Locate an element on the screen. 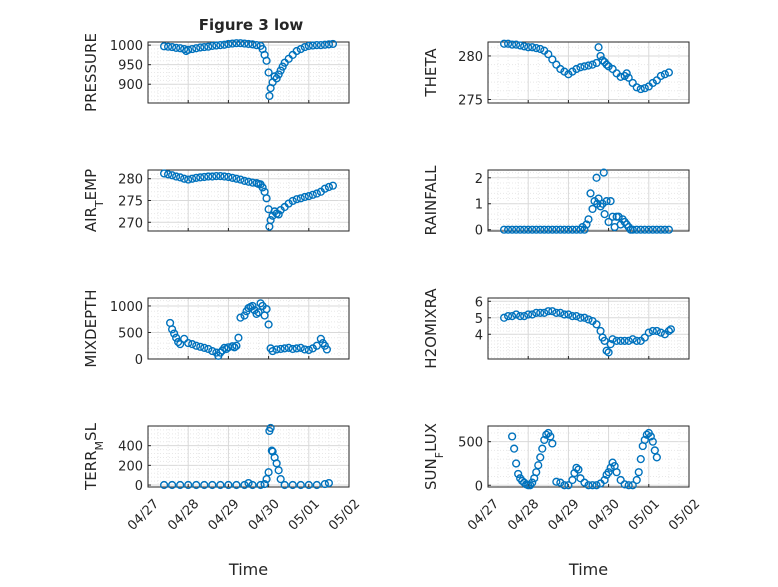  h2omixra-panel: 45 6 H2OMIXRA is located at coordinates (556, 328).